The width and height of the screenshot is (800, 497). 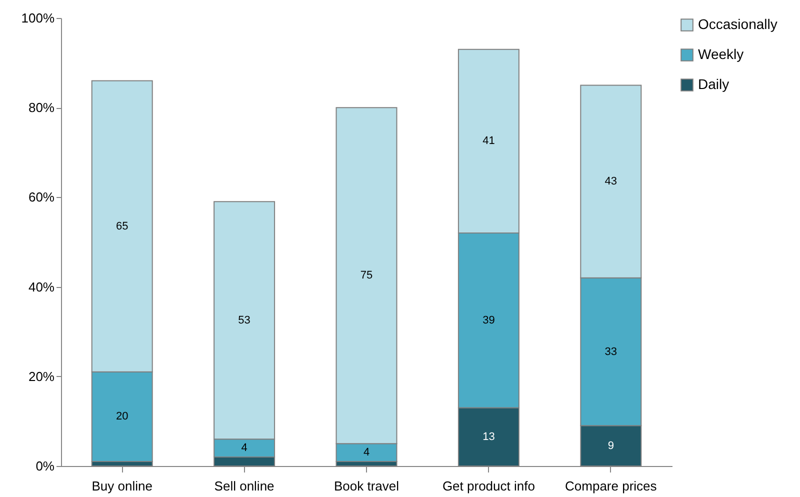 What do you see at coordinates (611, 446) in the screenshot?
I see `data-label: 9` at bounding box center [611, 446].